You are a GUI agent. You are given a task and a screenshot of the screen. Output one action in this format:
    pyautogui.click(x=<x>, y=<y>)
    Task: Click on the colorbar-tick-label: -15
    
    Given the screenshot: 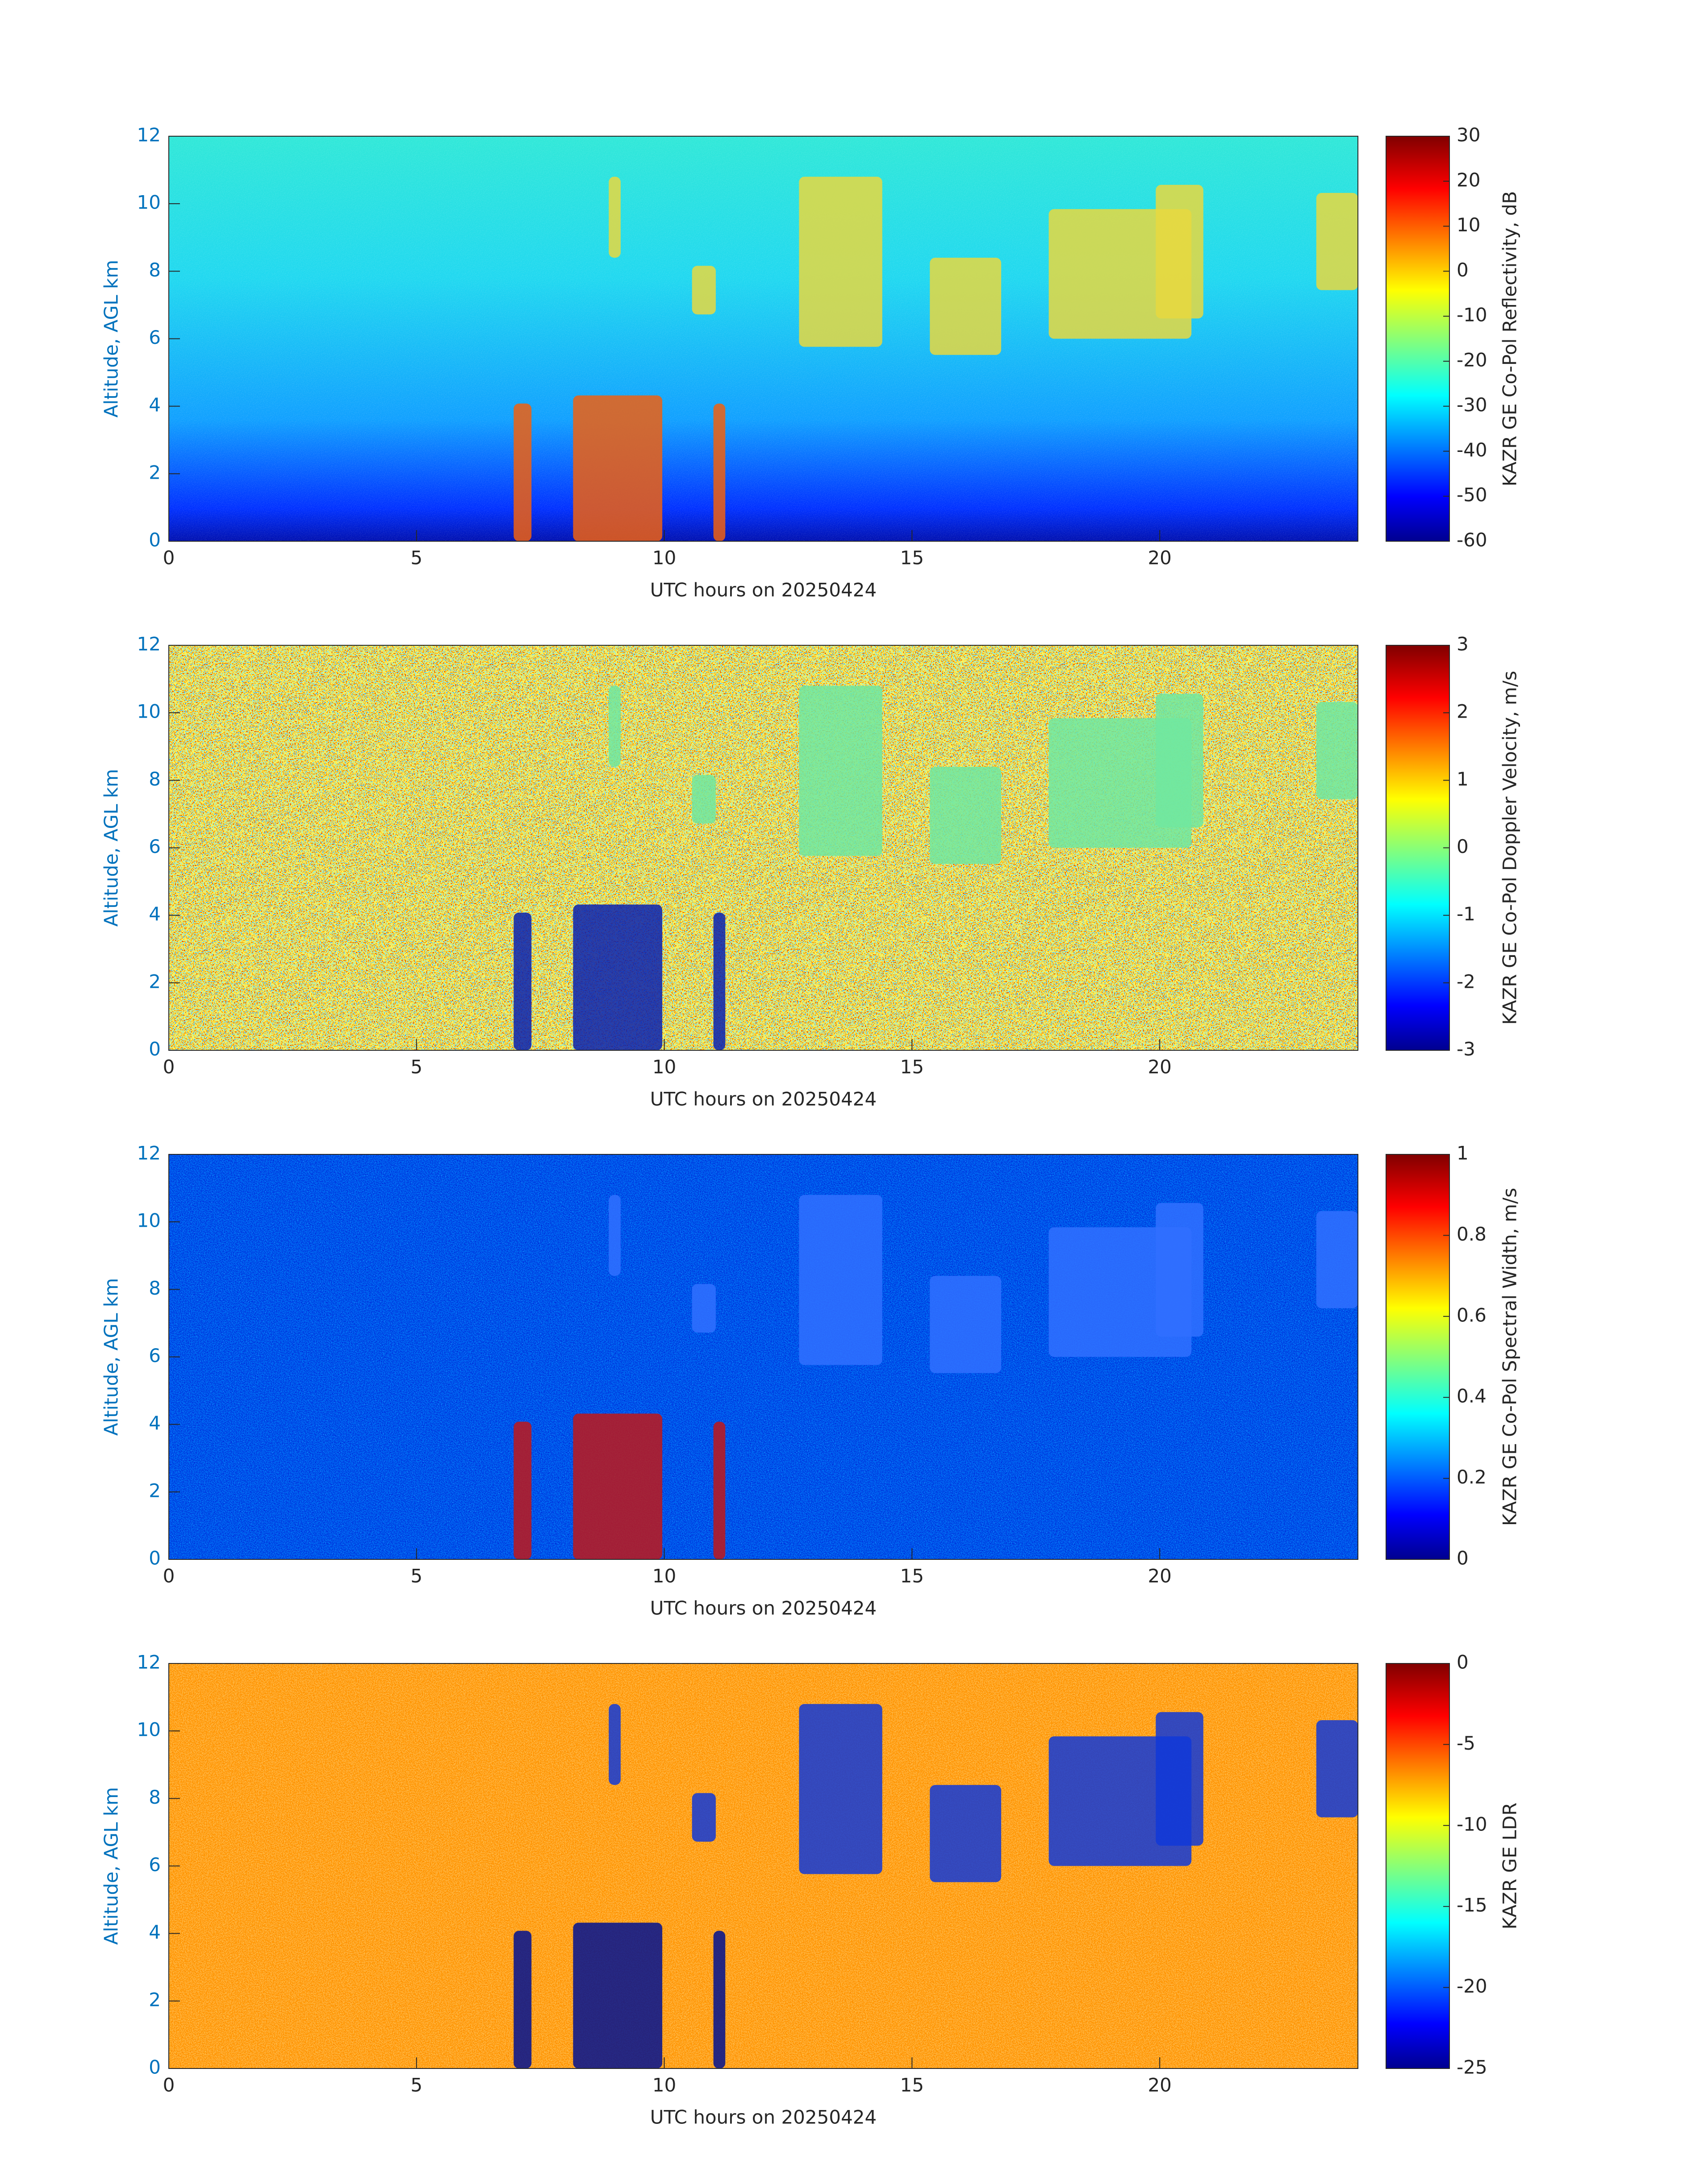 What is the action you would take?
    pyautogui.click(x=1472, y=1905)
    